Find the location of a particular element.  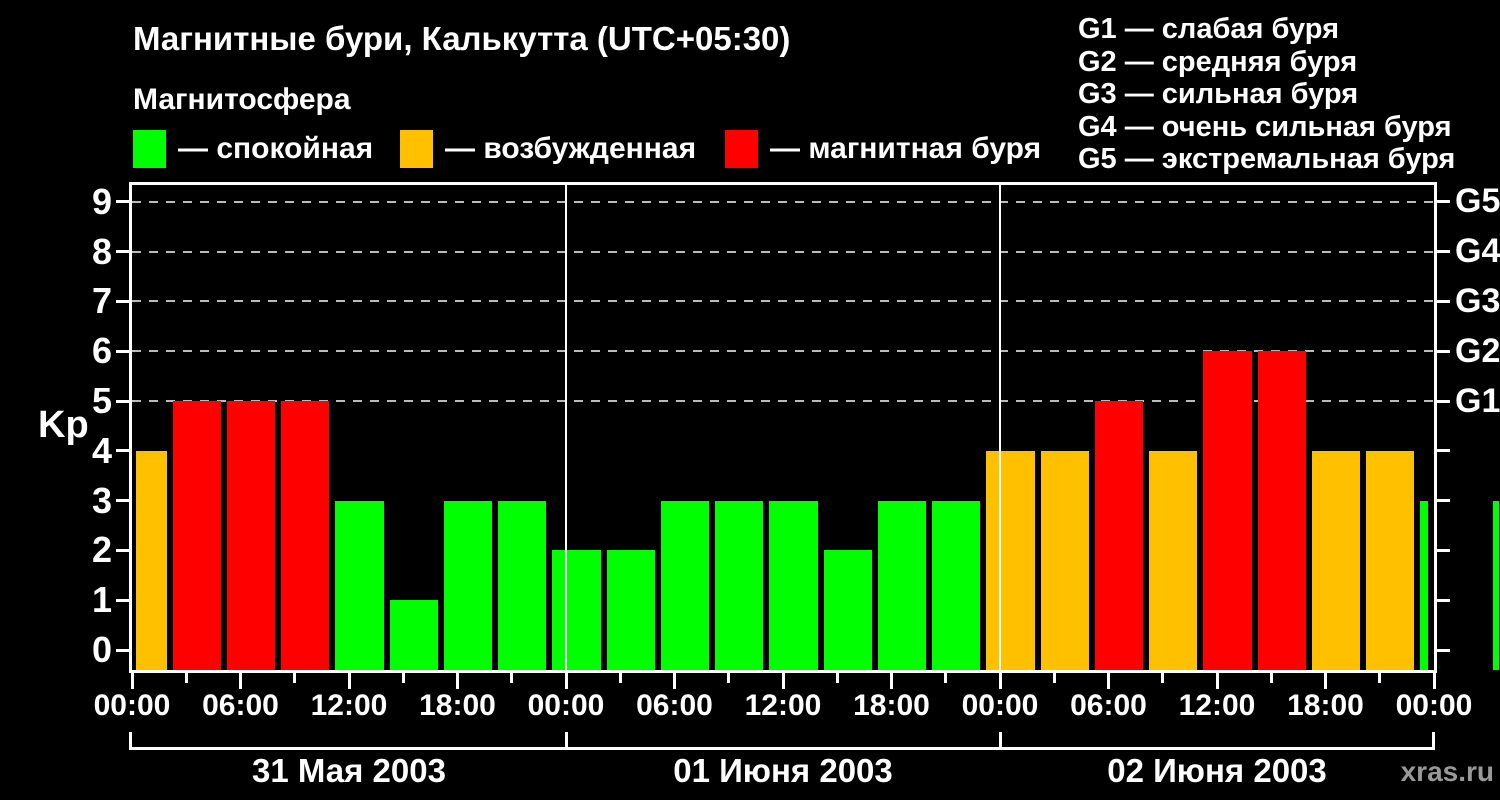

gridline-kp8 is located at coordinates (783, 251).